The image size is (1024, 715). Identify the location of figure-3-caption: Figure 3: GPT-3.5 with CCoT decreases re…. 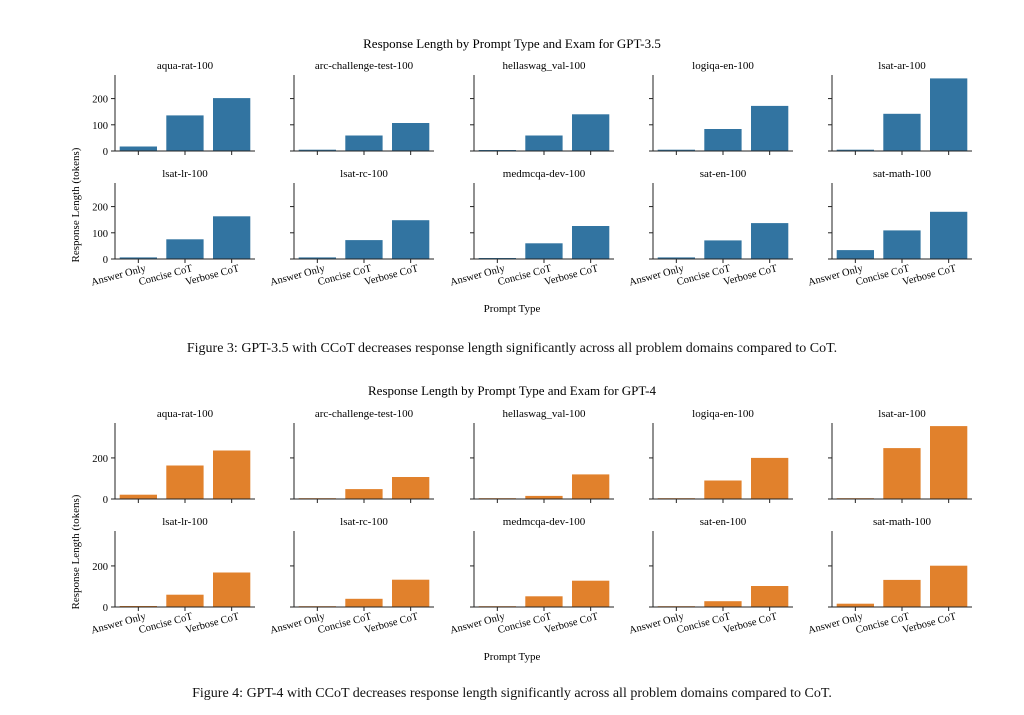
(512, 348).